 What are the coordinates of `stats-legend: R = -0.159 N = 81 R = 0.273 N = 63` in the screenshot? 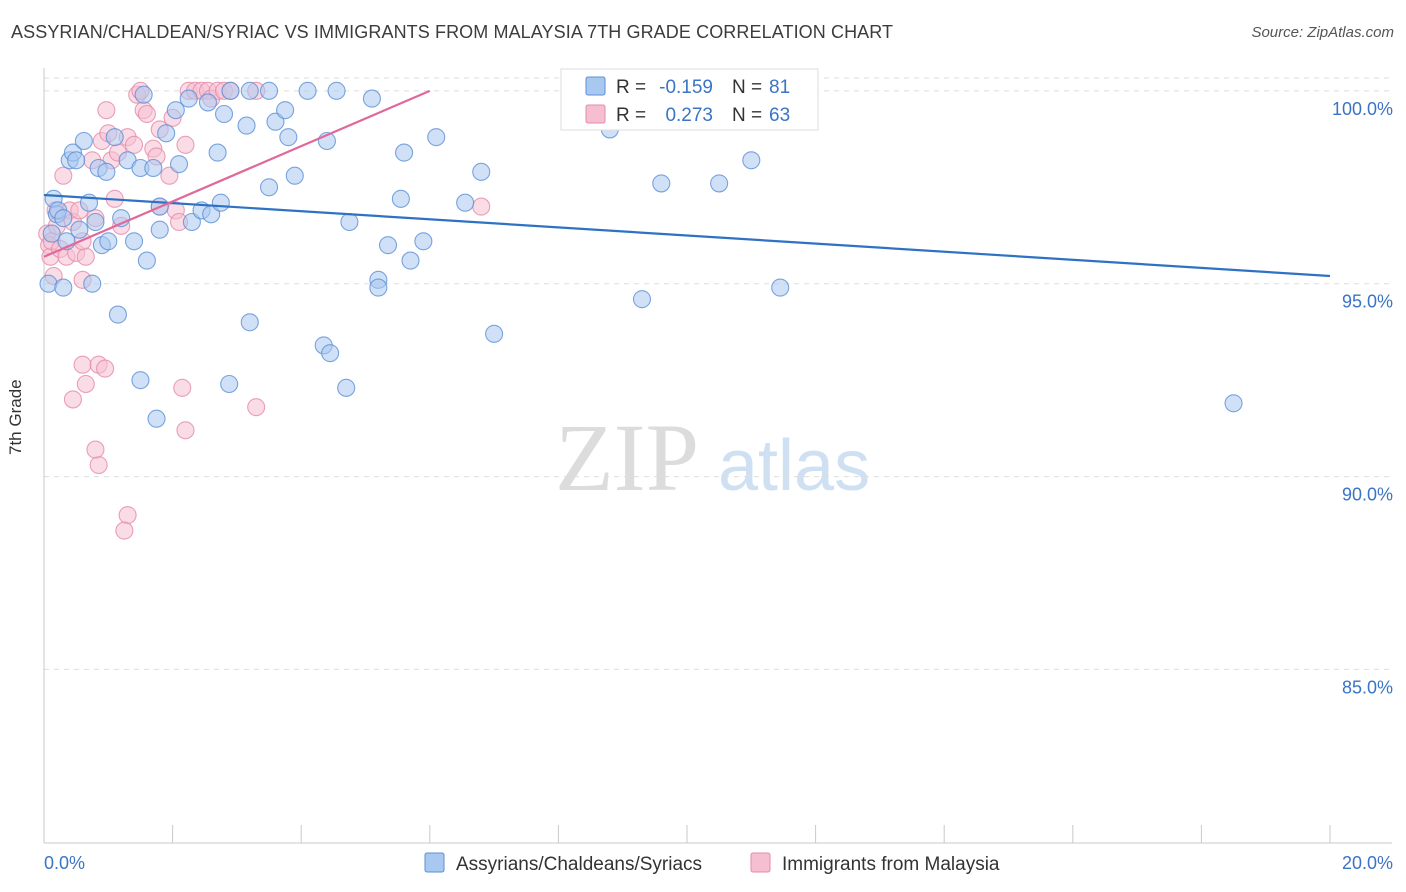 It's located at (689, 99).